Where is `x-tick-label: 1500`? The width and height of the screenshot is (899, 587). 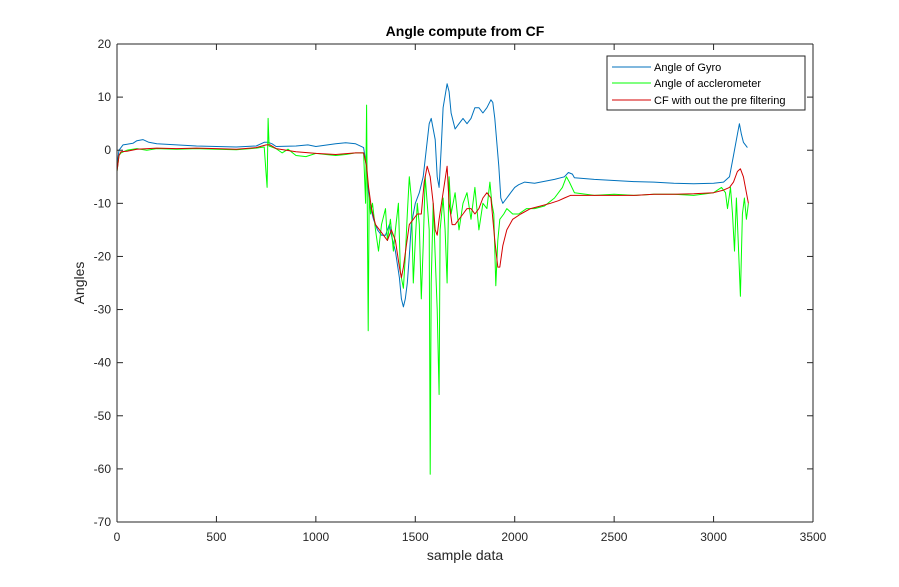
x-tick-label: 1500 is located at coordinates (415, 537).